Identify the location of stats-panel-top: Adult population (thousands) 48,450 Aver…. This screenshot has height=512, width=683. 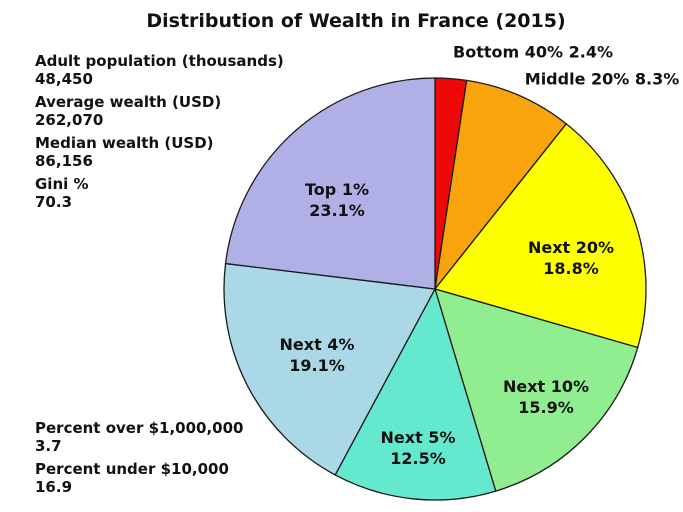
(159, 134).